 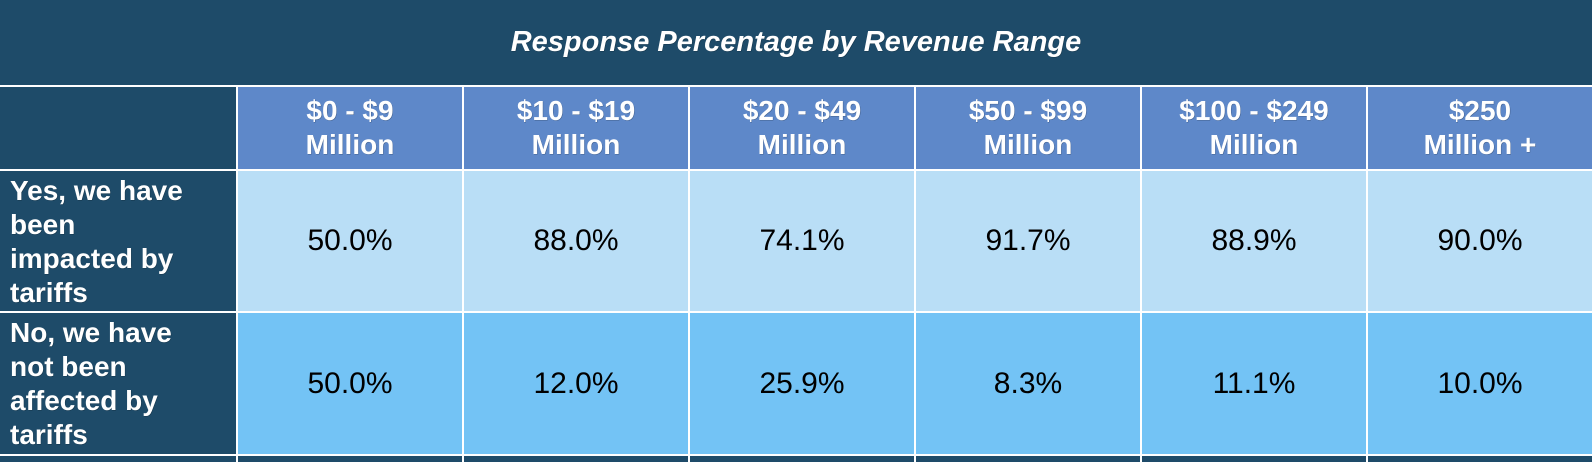 I want to click on value-yes-0-9m: 50.0%, so click(x=350, y=241).